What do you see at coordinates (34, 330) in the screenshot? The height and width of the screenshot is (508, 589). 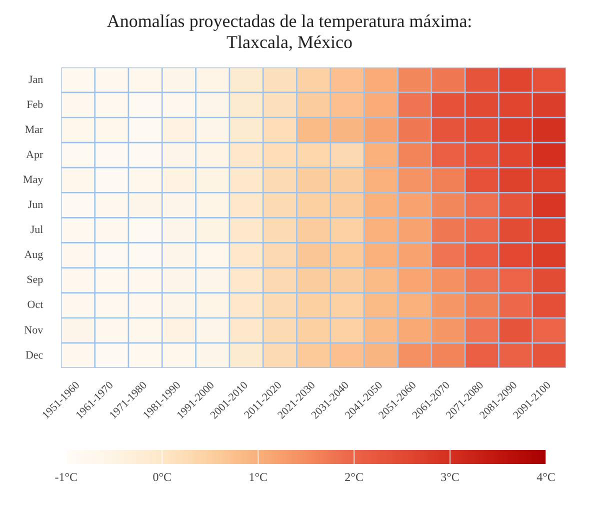 I see `y-tick-label: Nov` at bounding box center [34, 330].